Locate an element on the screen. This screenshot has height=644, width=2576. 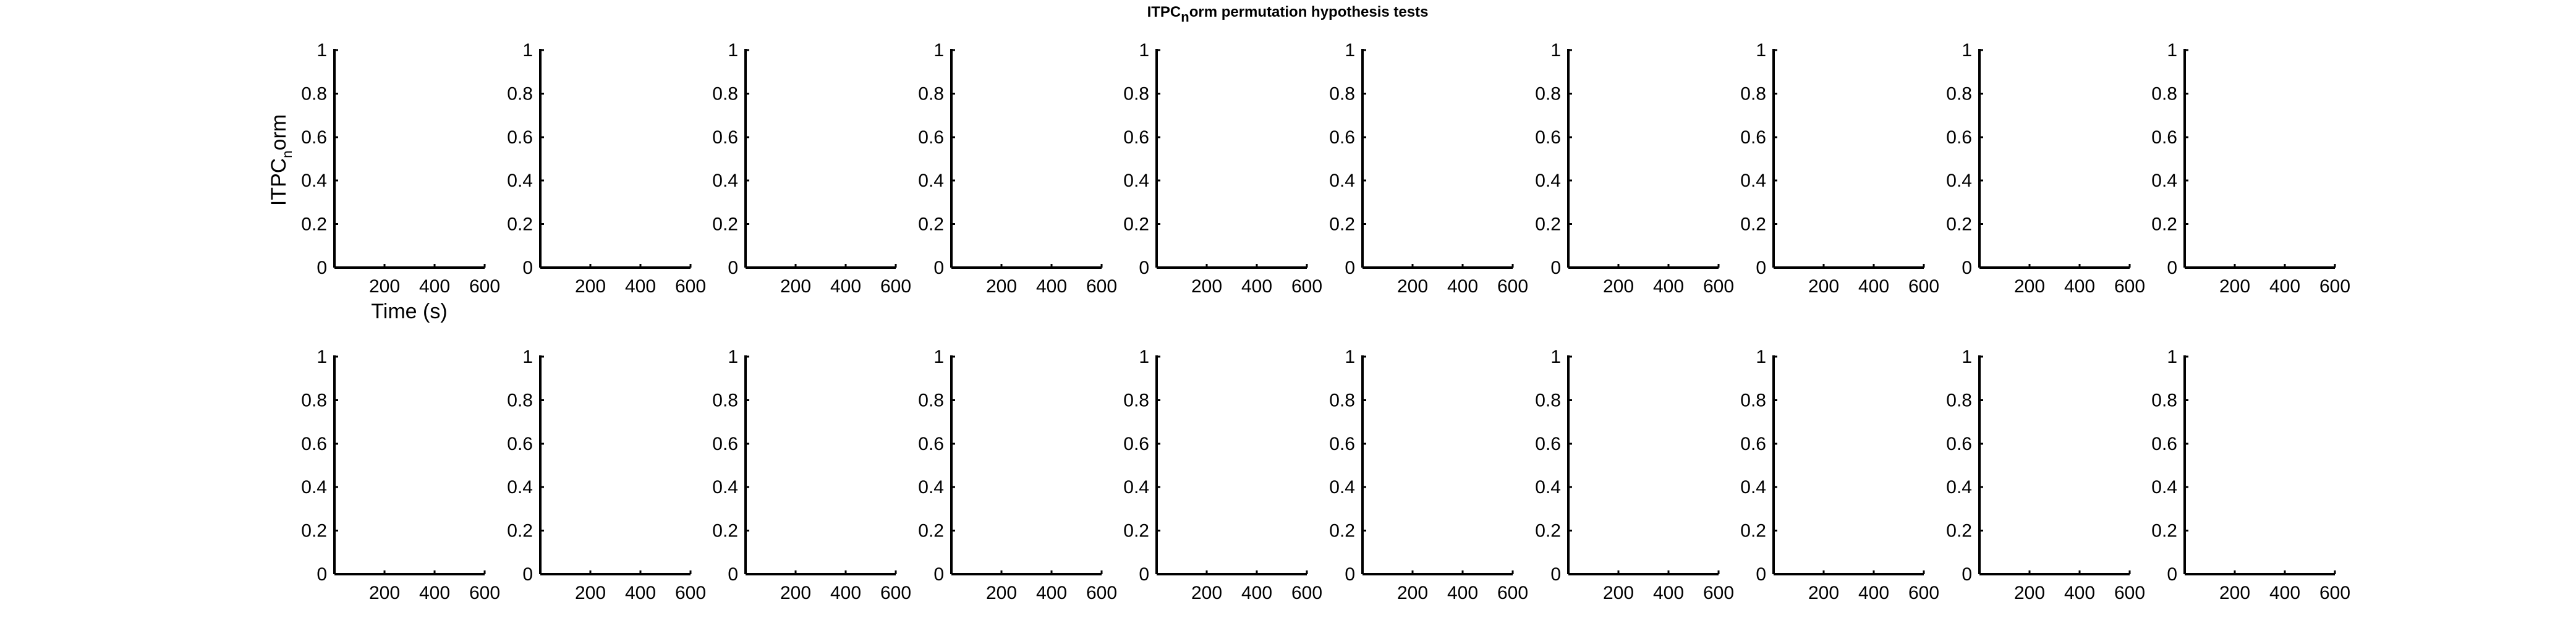
subplot-17: 0 0.2 0.4 0.6 0.8 1 200 400 600 is located at coordinates (1634, 475).